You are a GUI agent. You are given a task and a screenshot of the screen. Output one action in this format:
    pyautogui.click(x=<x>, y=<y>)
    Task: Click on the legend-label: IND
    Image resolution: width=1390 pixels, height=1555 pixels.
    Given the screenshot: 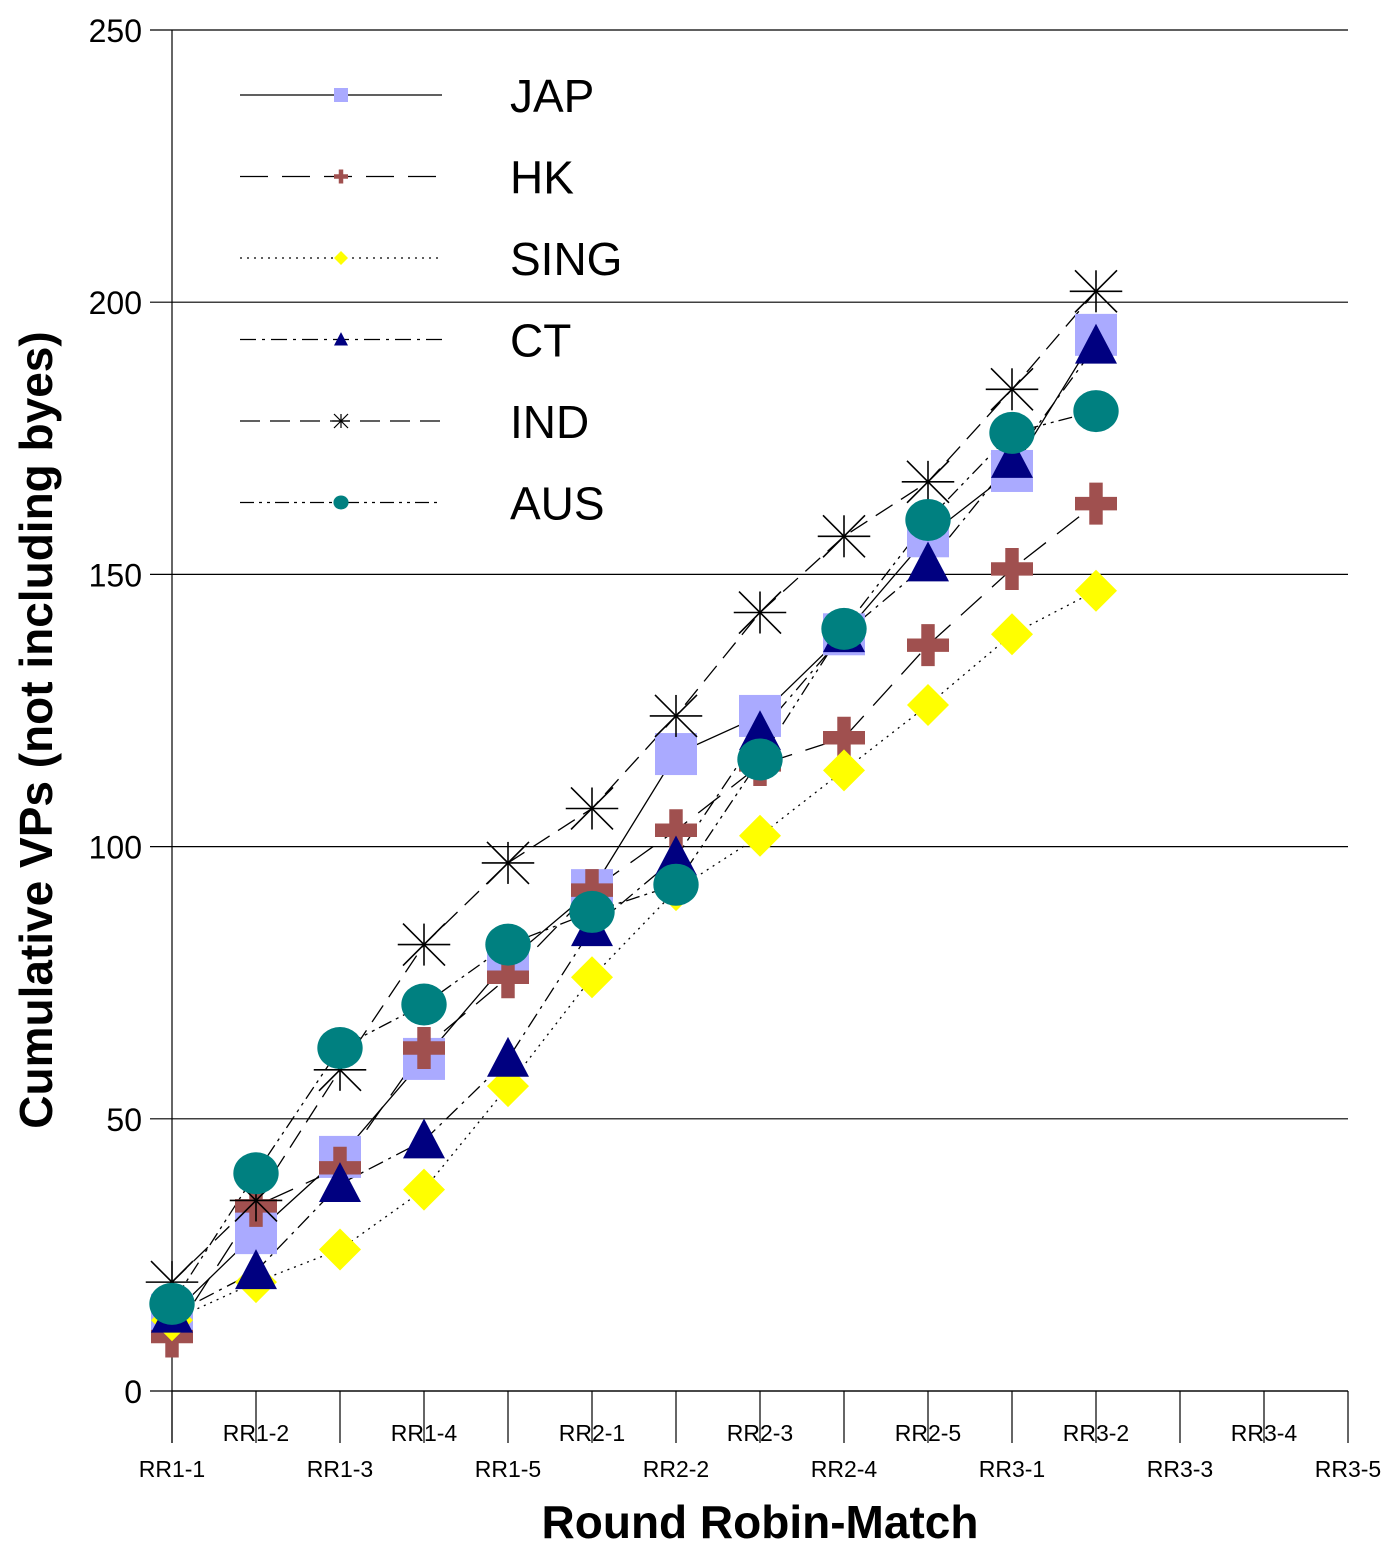 What is the action you would take?
    pyautogui.click(x=549, y=422)
    